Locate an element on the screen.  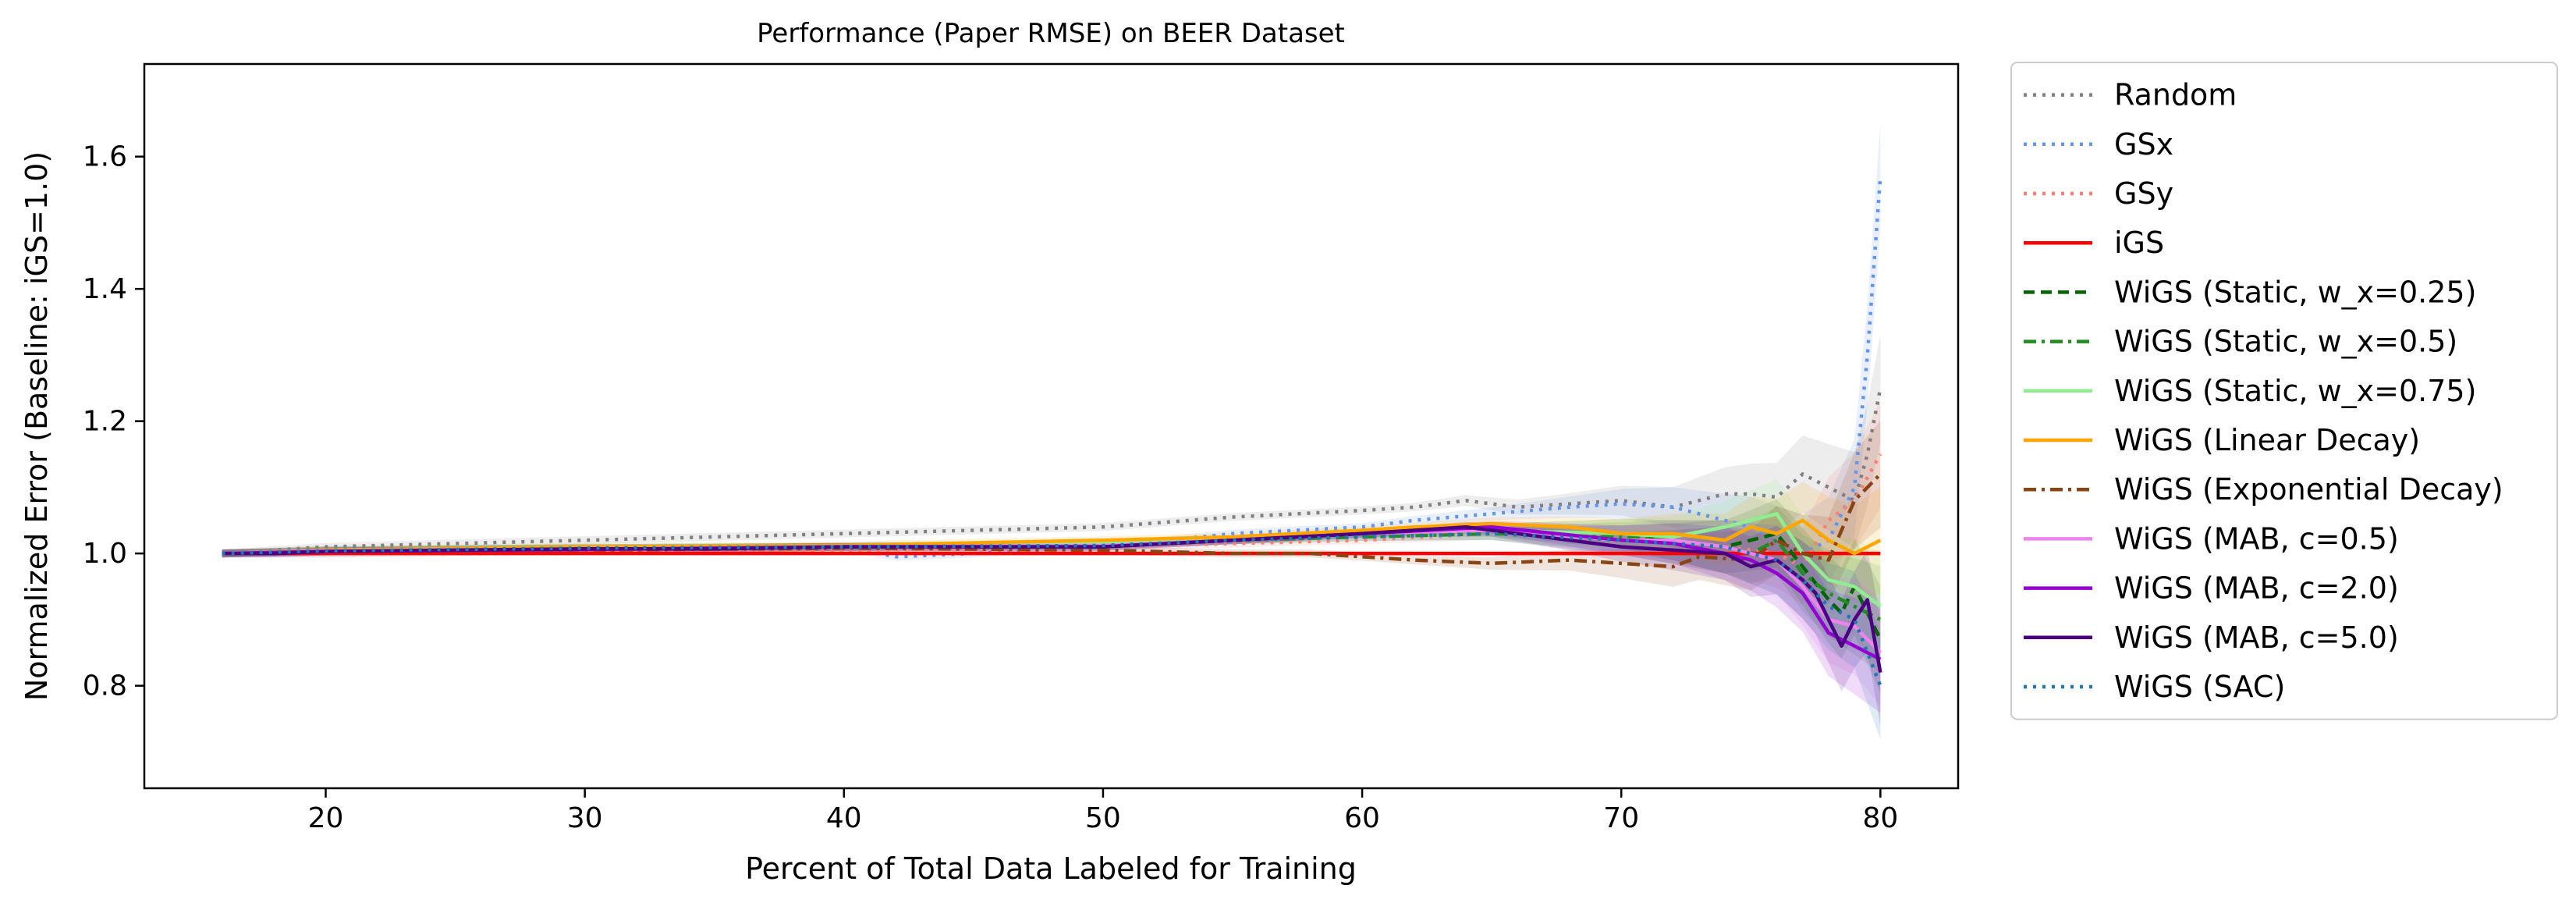
x-tick-label: 80 is located at coordinates (1880, 818).